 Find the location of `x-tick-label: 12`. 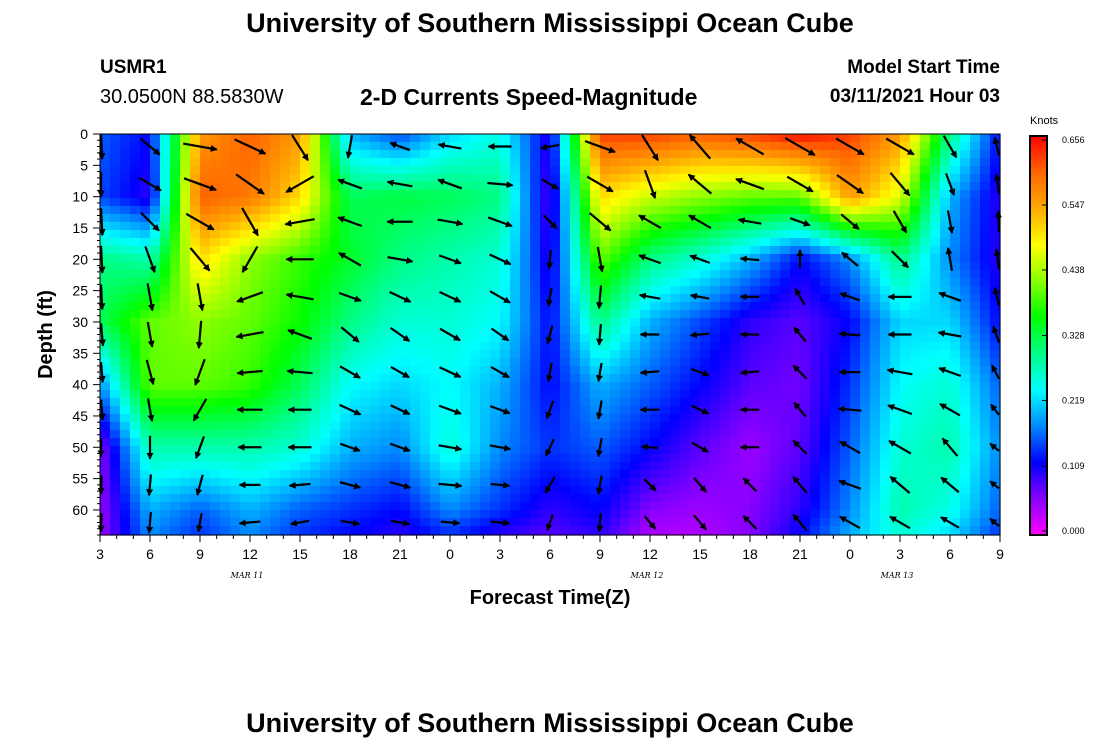

x-tick-label: 12 is located at coordinates (250, 554).